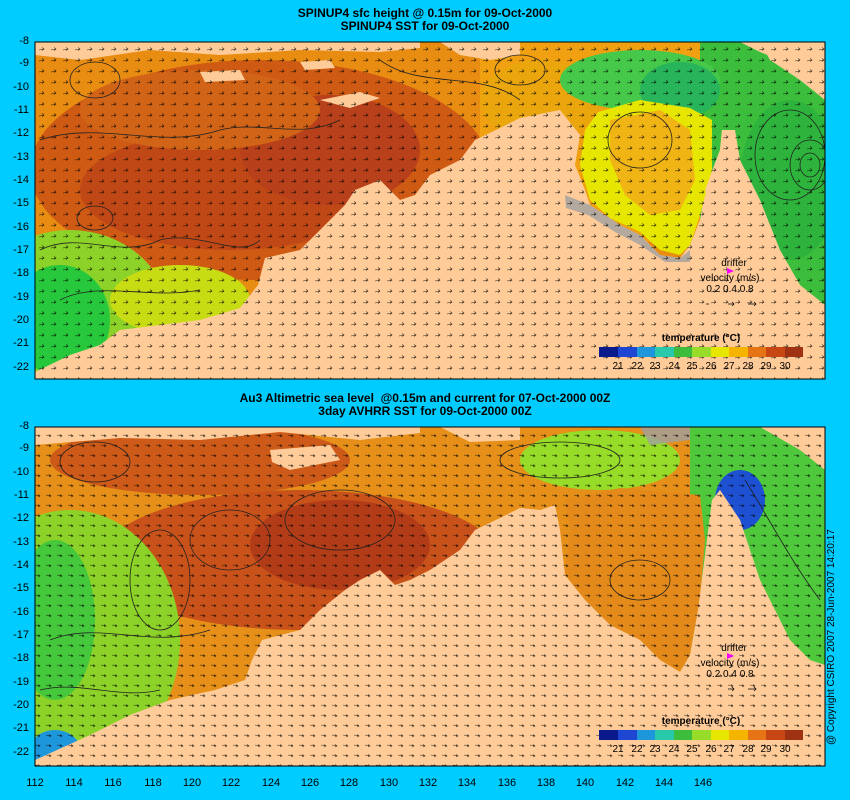 The width and height of the screenshot is (850, 800). Describe the element at coordinates (703, 783) in the screenshot. I see `lon-tick: 146` at that location.